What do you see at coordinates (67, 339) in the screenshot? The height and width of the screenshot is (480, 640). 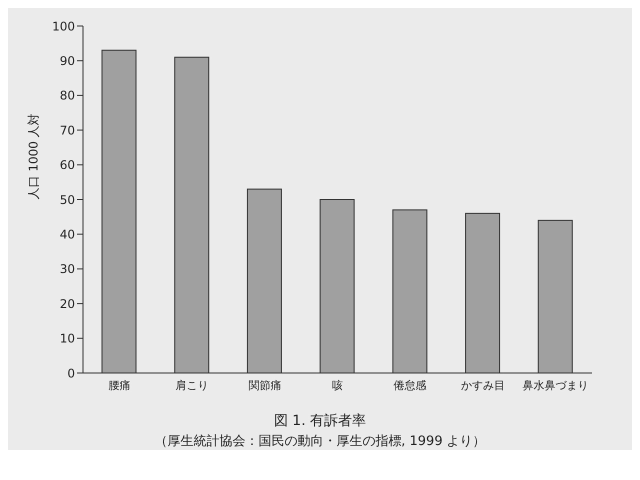 I see `y-tick-label: 10` at bounding box center [67, 339].